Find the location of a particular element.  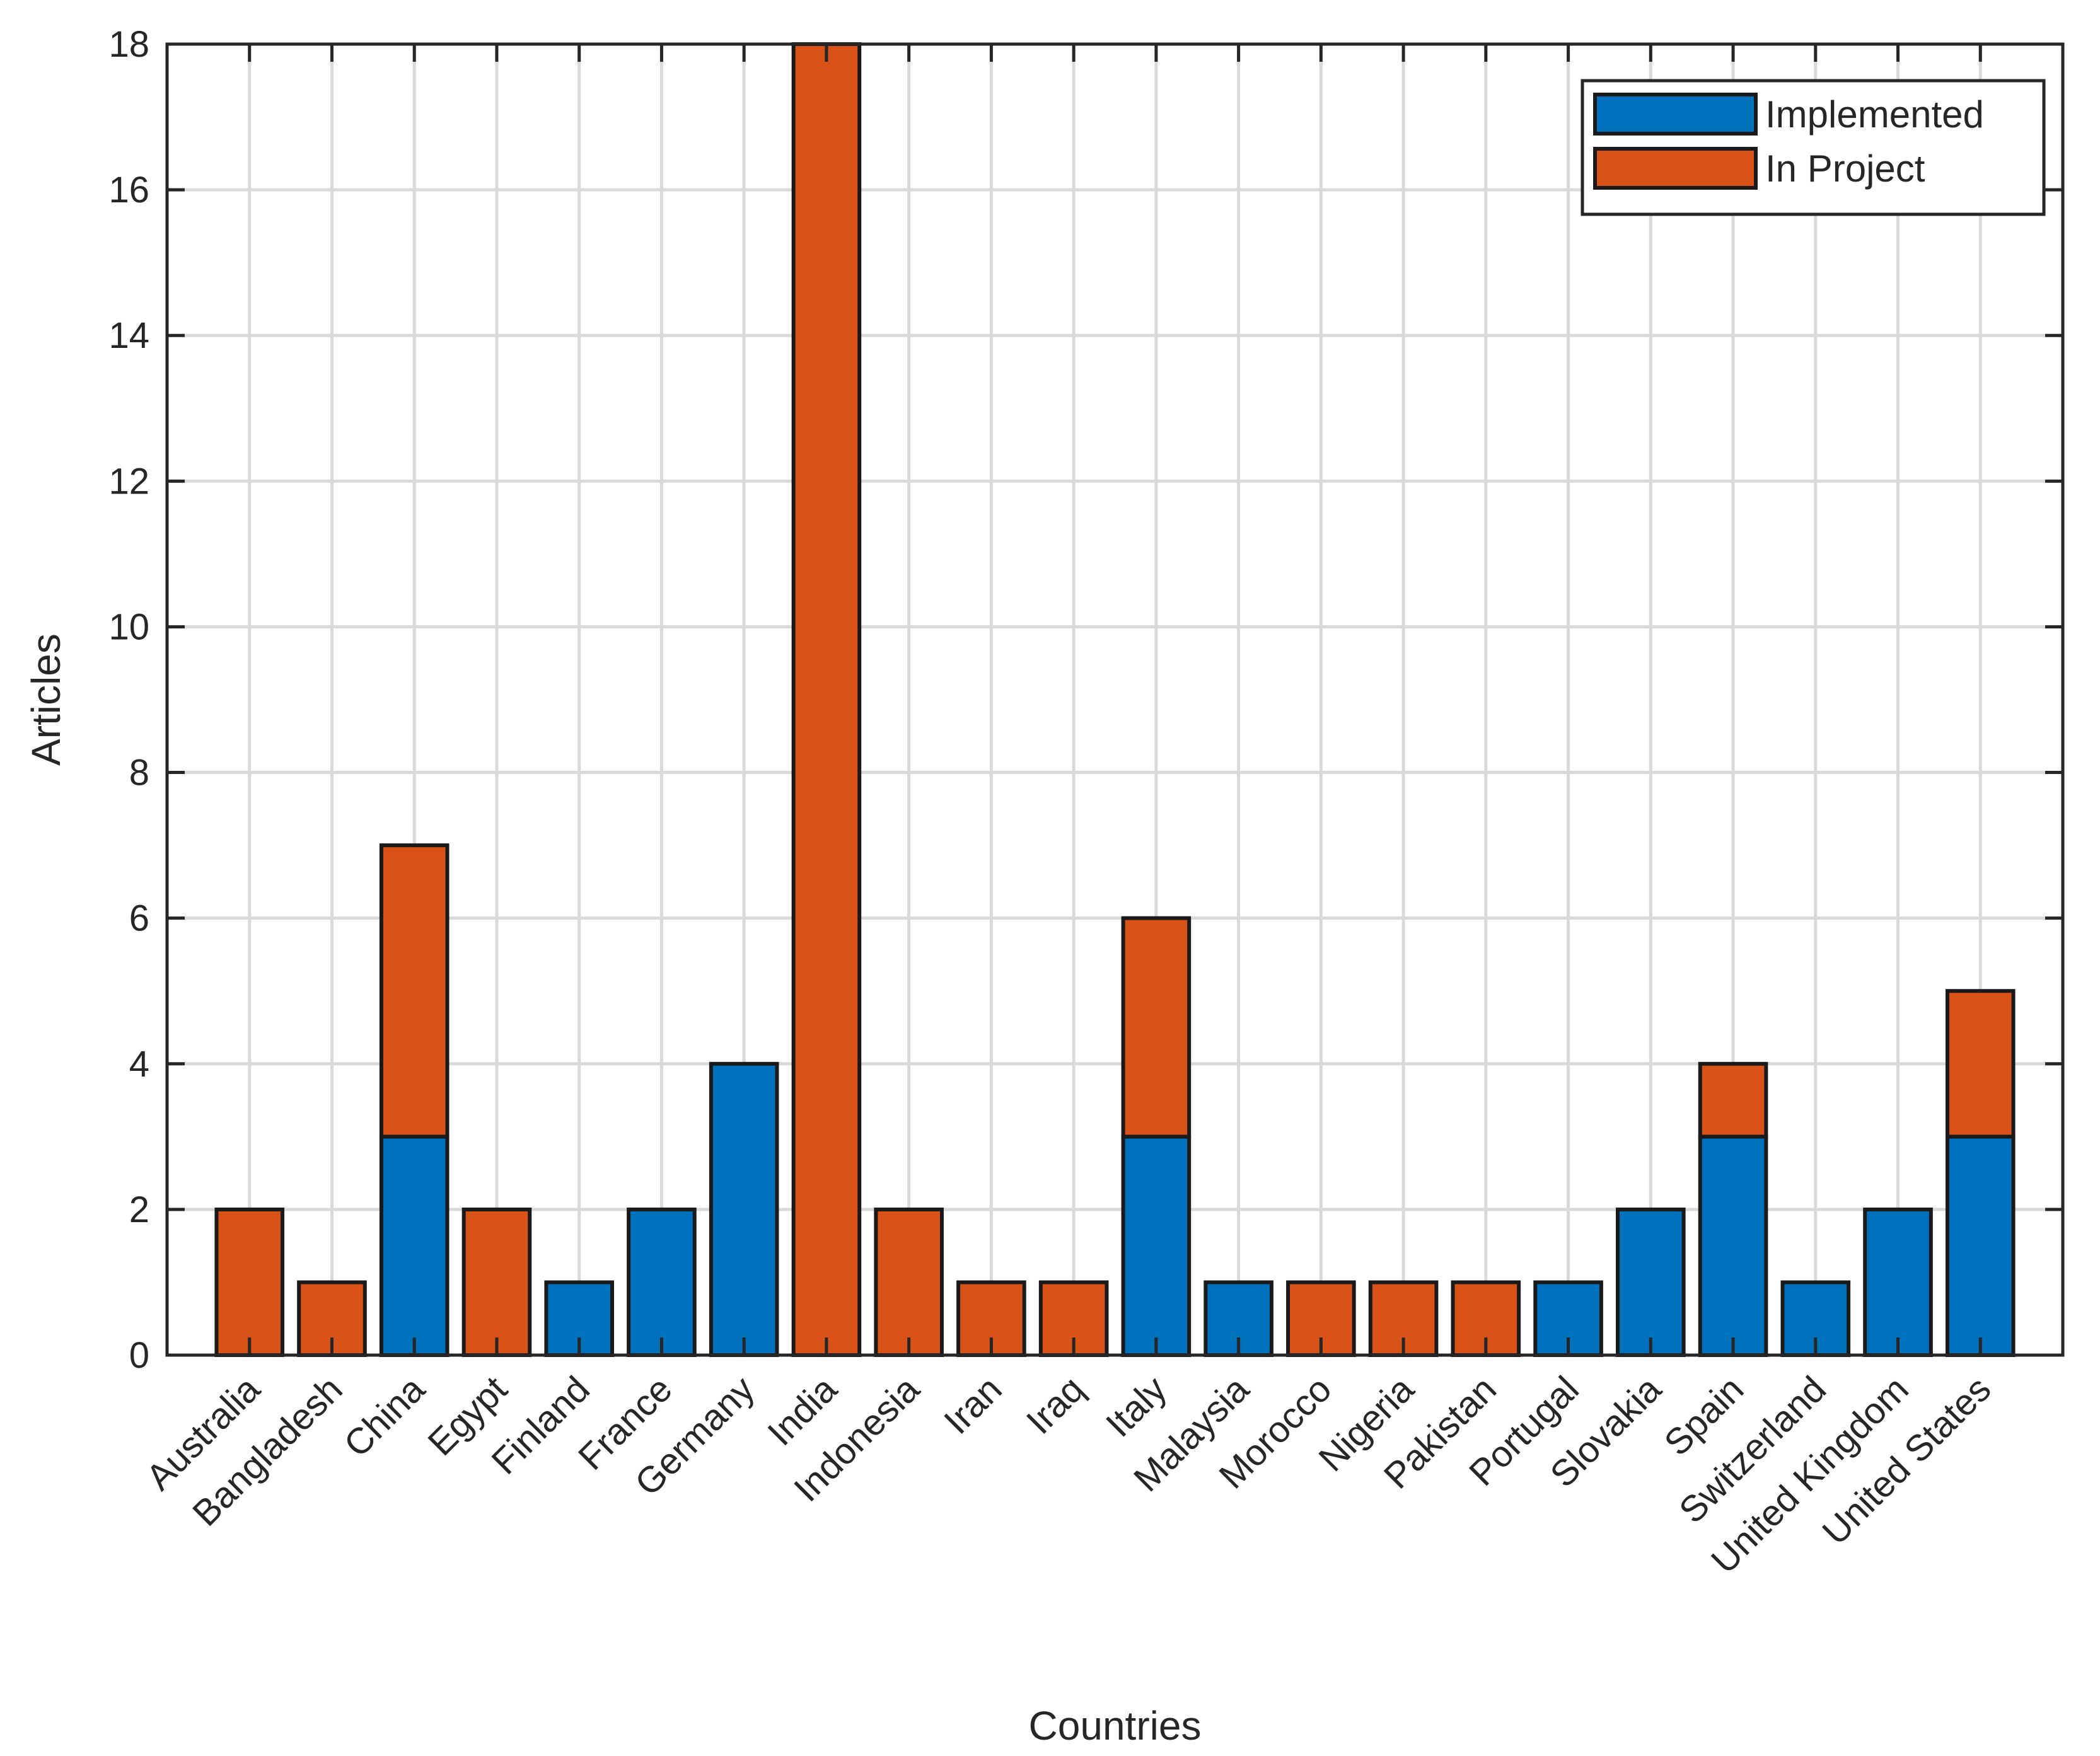

bar-united-states-implemented is located at coordinates (1980, 1246).